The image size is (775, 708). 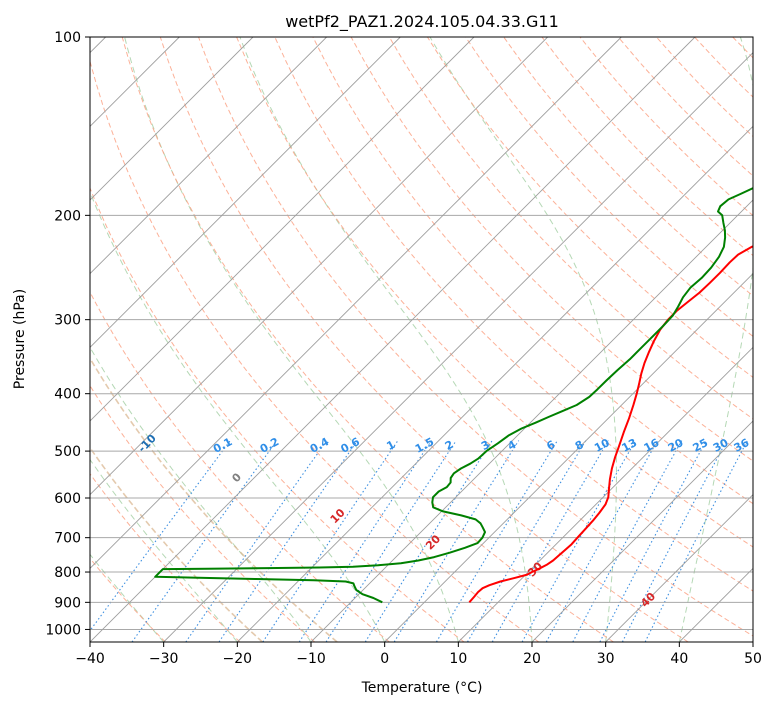 I want to click on x-tick-label: −20, so click(x=238, y=659).